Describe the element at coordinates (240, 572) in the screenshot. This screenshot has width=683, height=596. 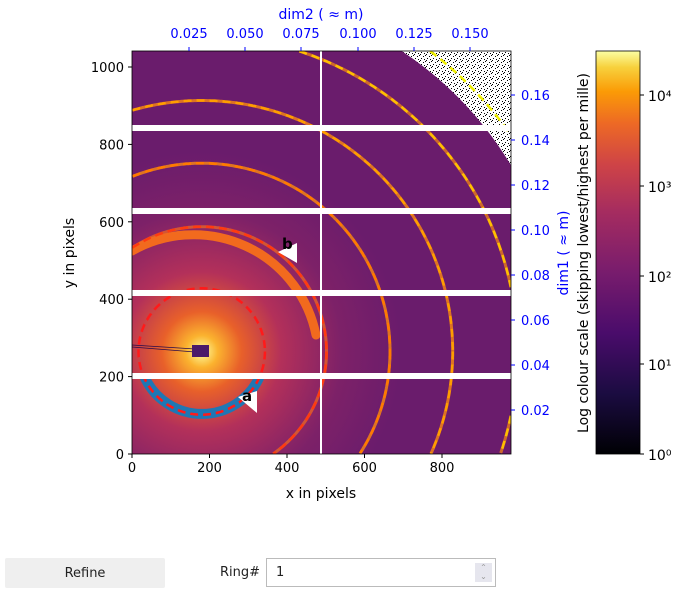
I see `ring-label: Ring#` at that location.